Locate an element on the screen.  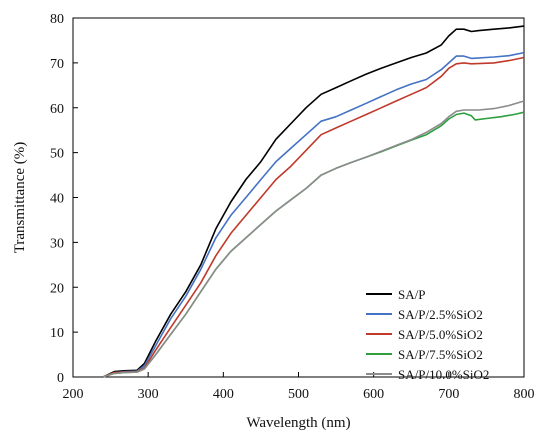
y-tick-label: 60 is located at coordinates (57, 109).